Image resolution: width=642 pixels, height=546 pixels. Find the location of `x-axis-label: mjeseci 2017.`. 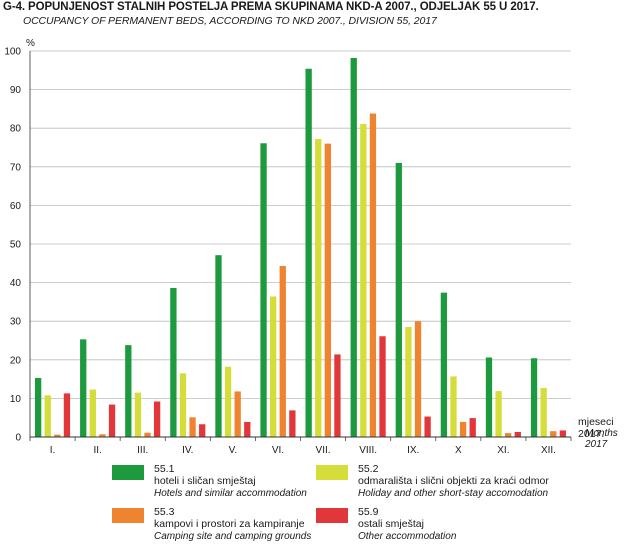

x-axis-label: mjeseci 2017. is located at coordinates (596, 428).